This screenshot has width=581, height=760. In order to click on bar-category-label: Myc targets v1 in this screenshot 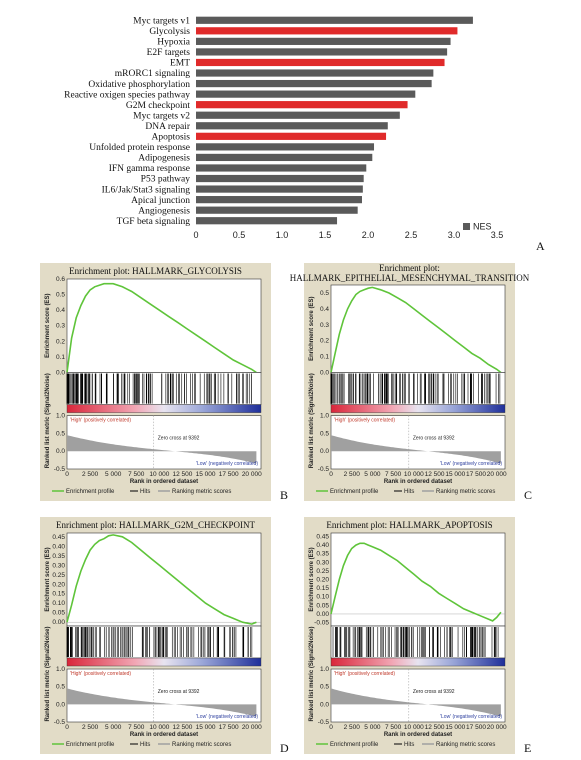, I will do `click(161, 21)`.